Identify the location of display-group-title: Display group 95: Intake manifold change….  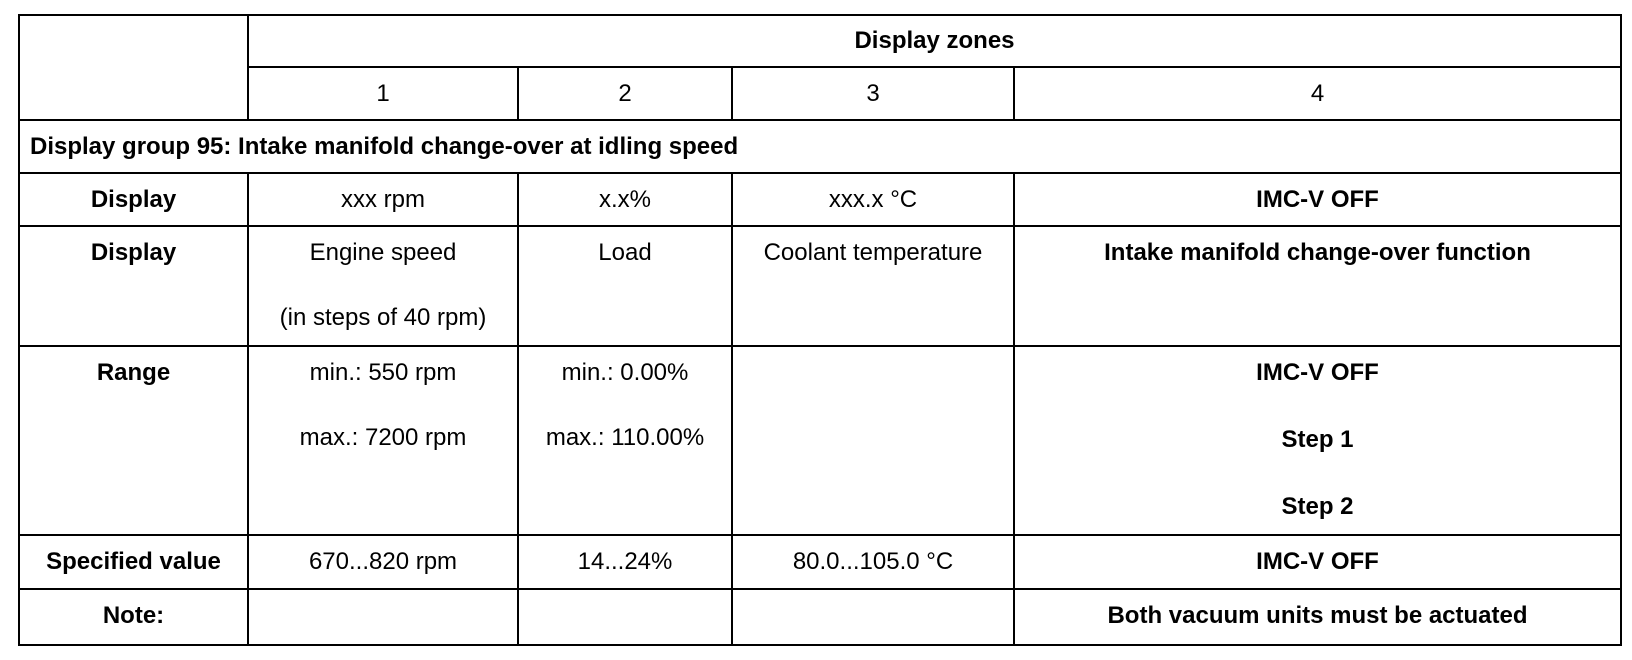
(820, 146).